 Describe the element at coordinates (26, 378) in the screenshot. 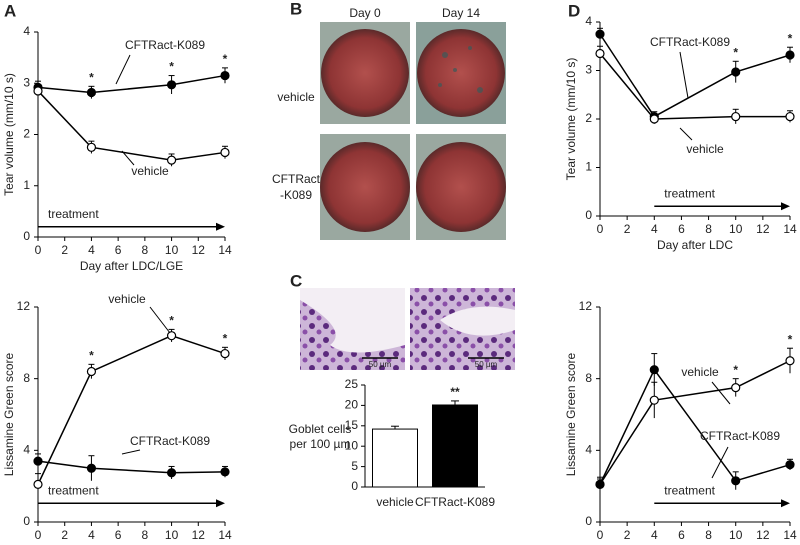

I see `y-tick-label: 8` at that location.